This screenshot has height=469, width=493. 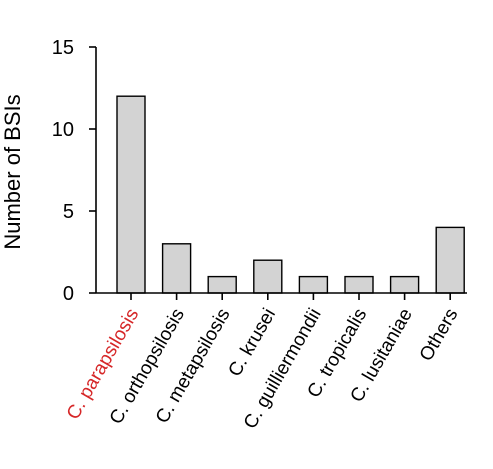 I want to click on x-tick-label-7: Others, so click(x=439, y=335).